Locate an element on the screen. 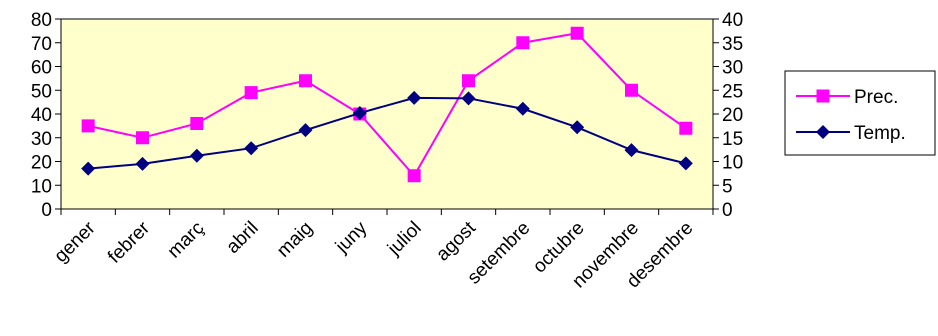 Image resolution: width=938 pixels, height=336 pixels. right-y-tick-label: 0 is located at coordinates (727, 210).